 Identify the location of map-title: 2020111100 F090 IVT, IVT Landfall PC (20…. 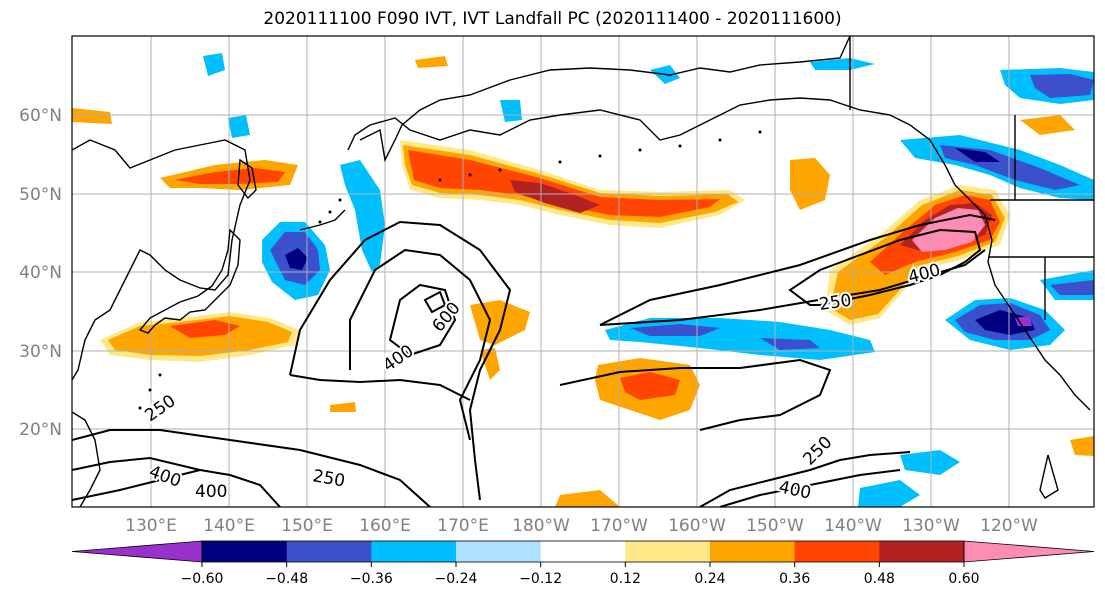
(552, 19).